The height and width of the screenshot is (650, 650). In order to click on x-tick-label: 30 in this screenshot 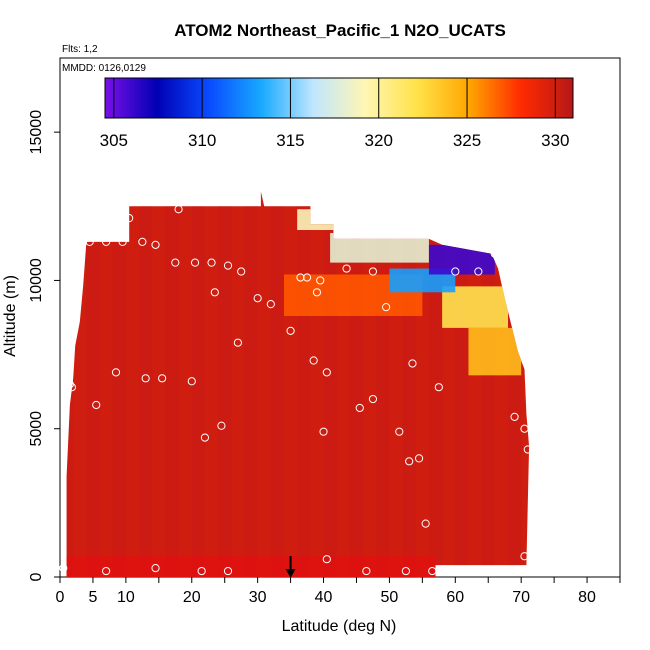, I will do `click(258, 597)`.